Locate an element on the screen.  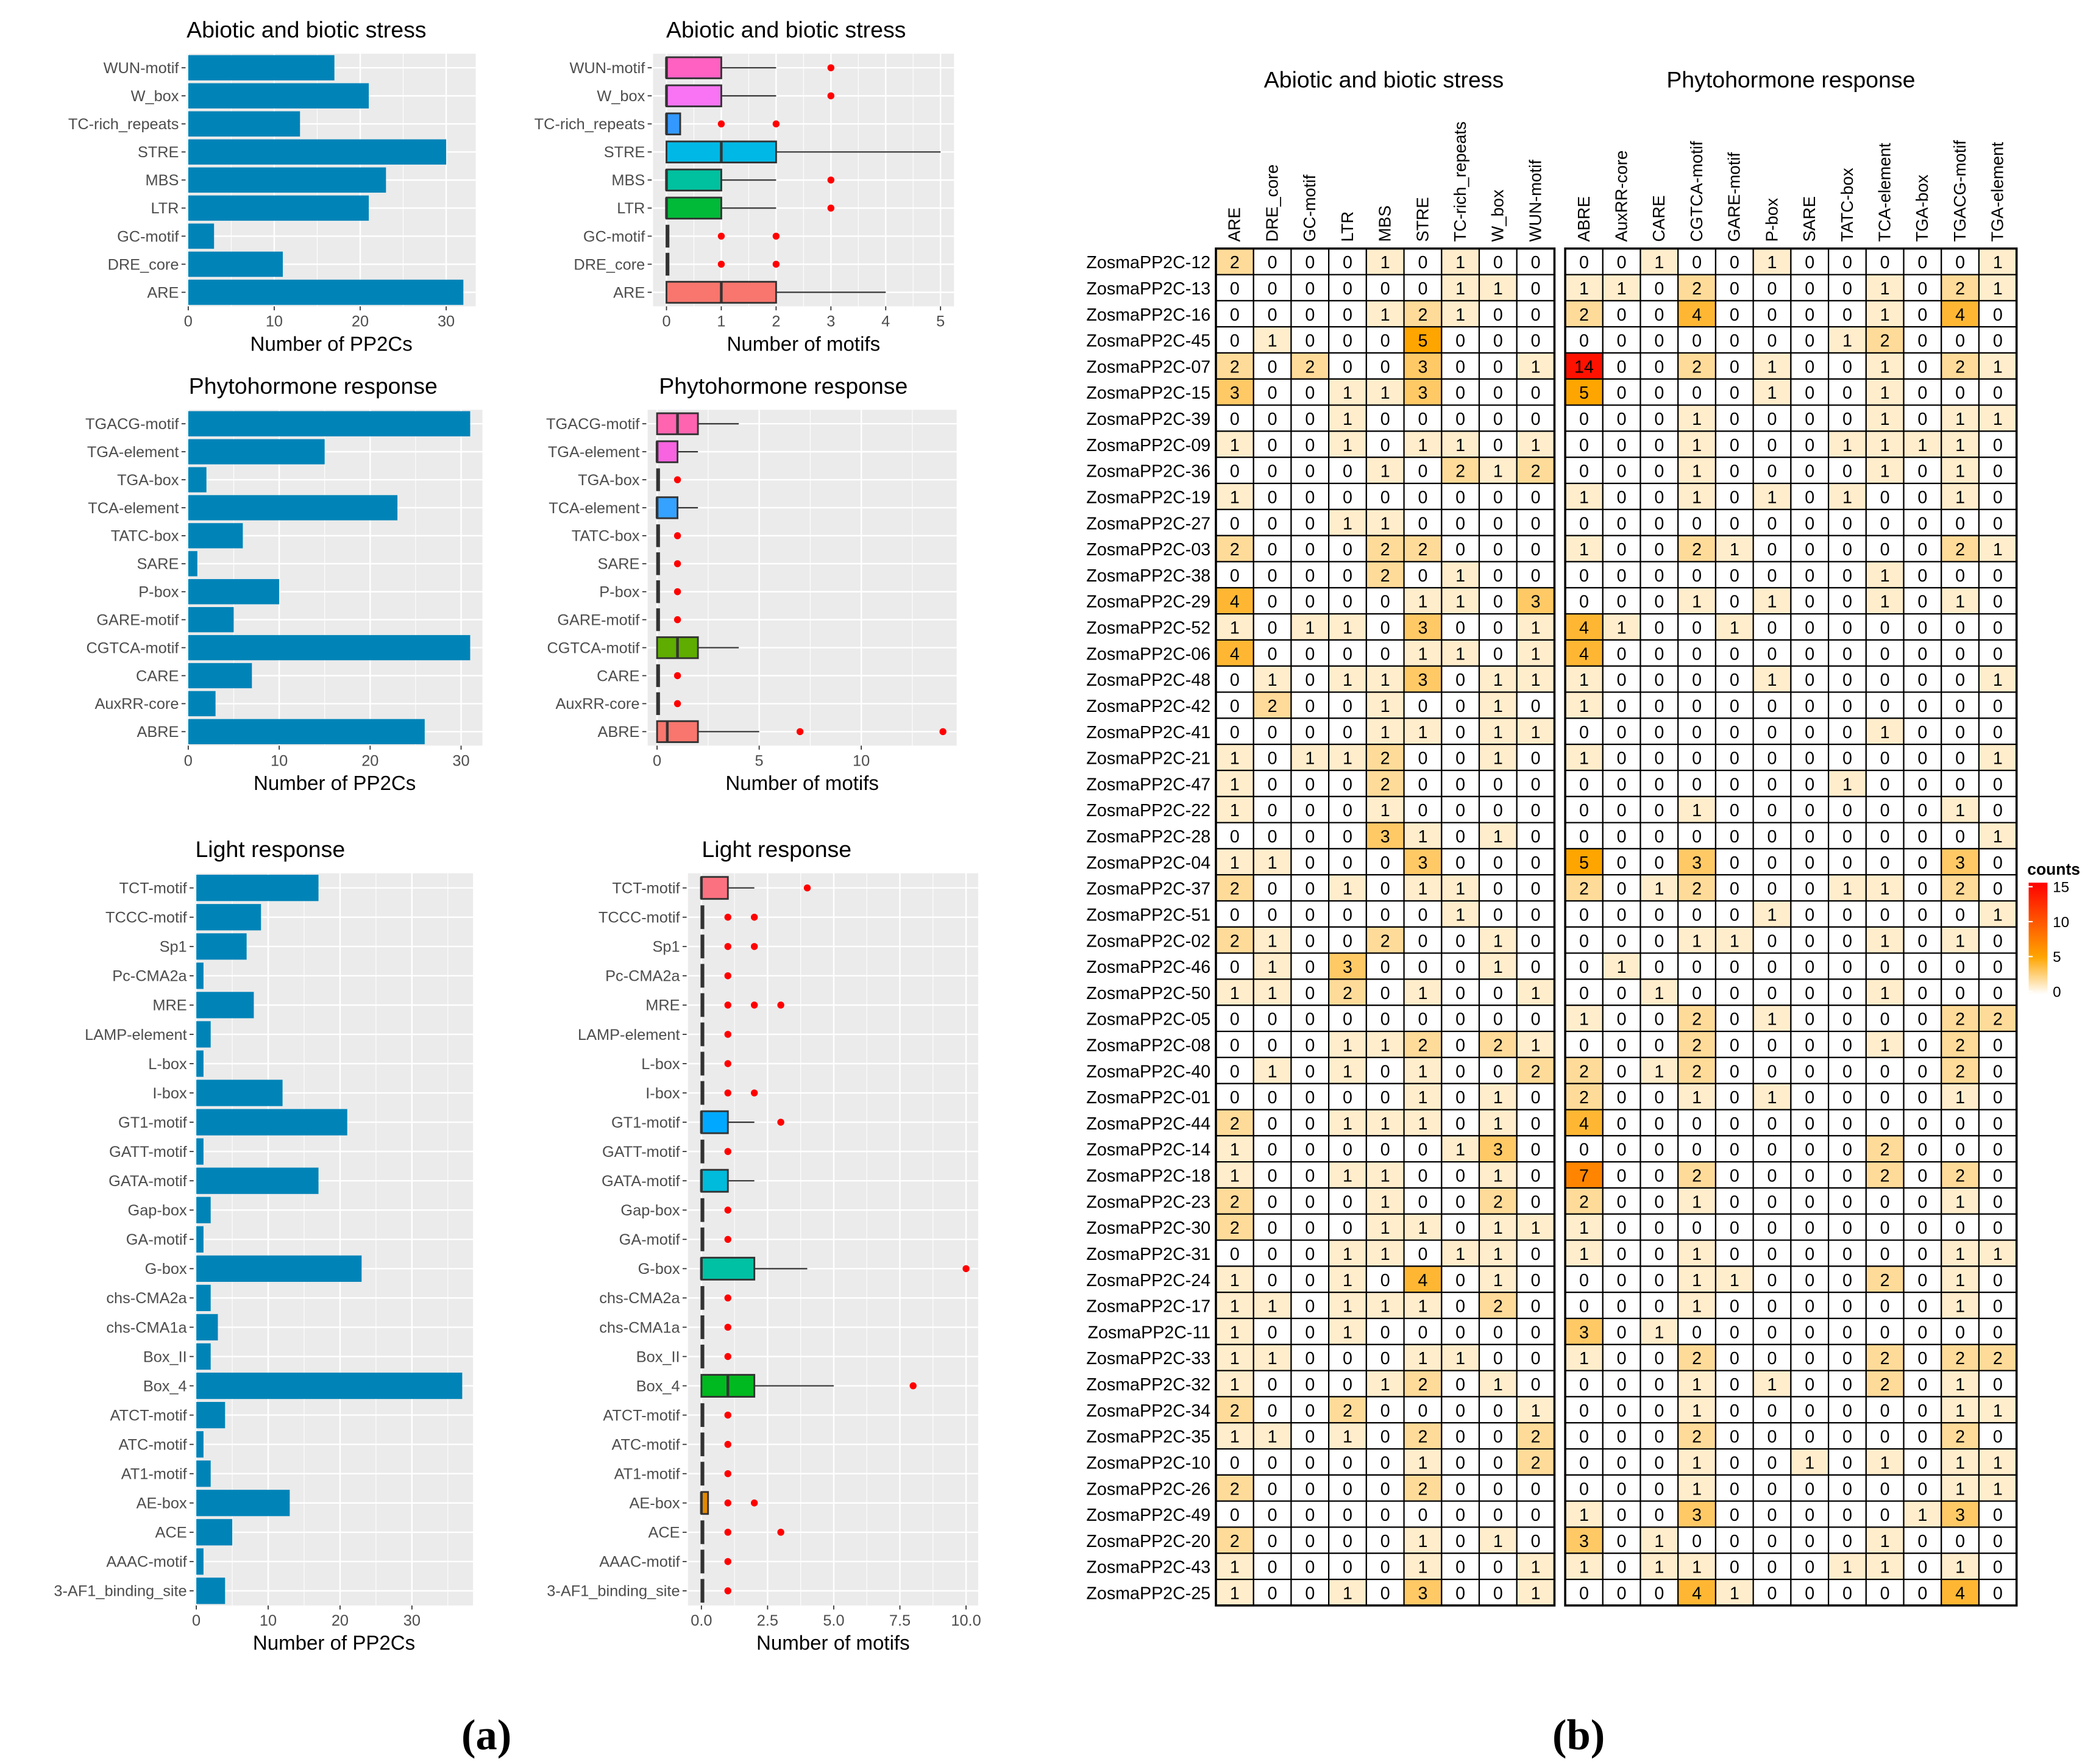
box-Pc-CMA2a is located at coordinates (702, 976).